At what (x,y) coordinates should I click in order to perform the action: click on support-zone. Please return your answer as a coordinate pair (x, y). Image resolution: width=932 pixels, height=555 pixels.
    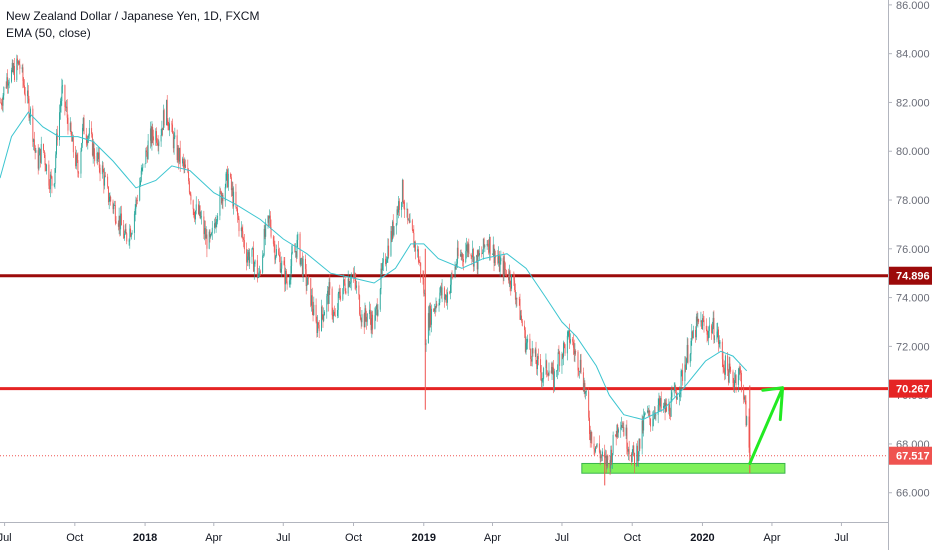
    Looking at the image, I should click on (683, 468).